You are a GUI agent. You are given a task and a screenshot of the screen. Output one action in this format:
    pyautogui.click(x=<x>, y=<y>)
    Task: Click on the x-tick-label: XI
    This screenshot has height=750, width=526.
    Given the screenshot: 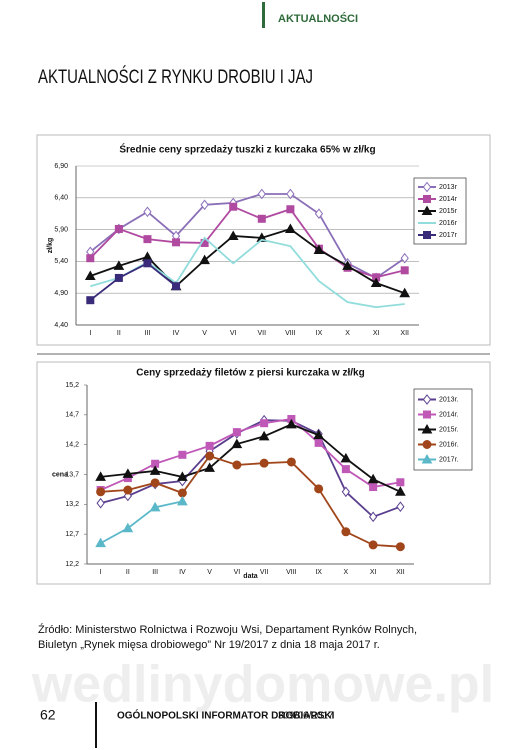 What is the action you would take?
    pyautogui.click(x=376, y=333)
    